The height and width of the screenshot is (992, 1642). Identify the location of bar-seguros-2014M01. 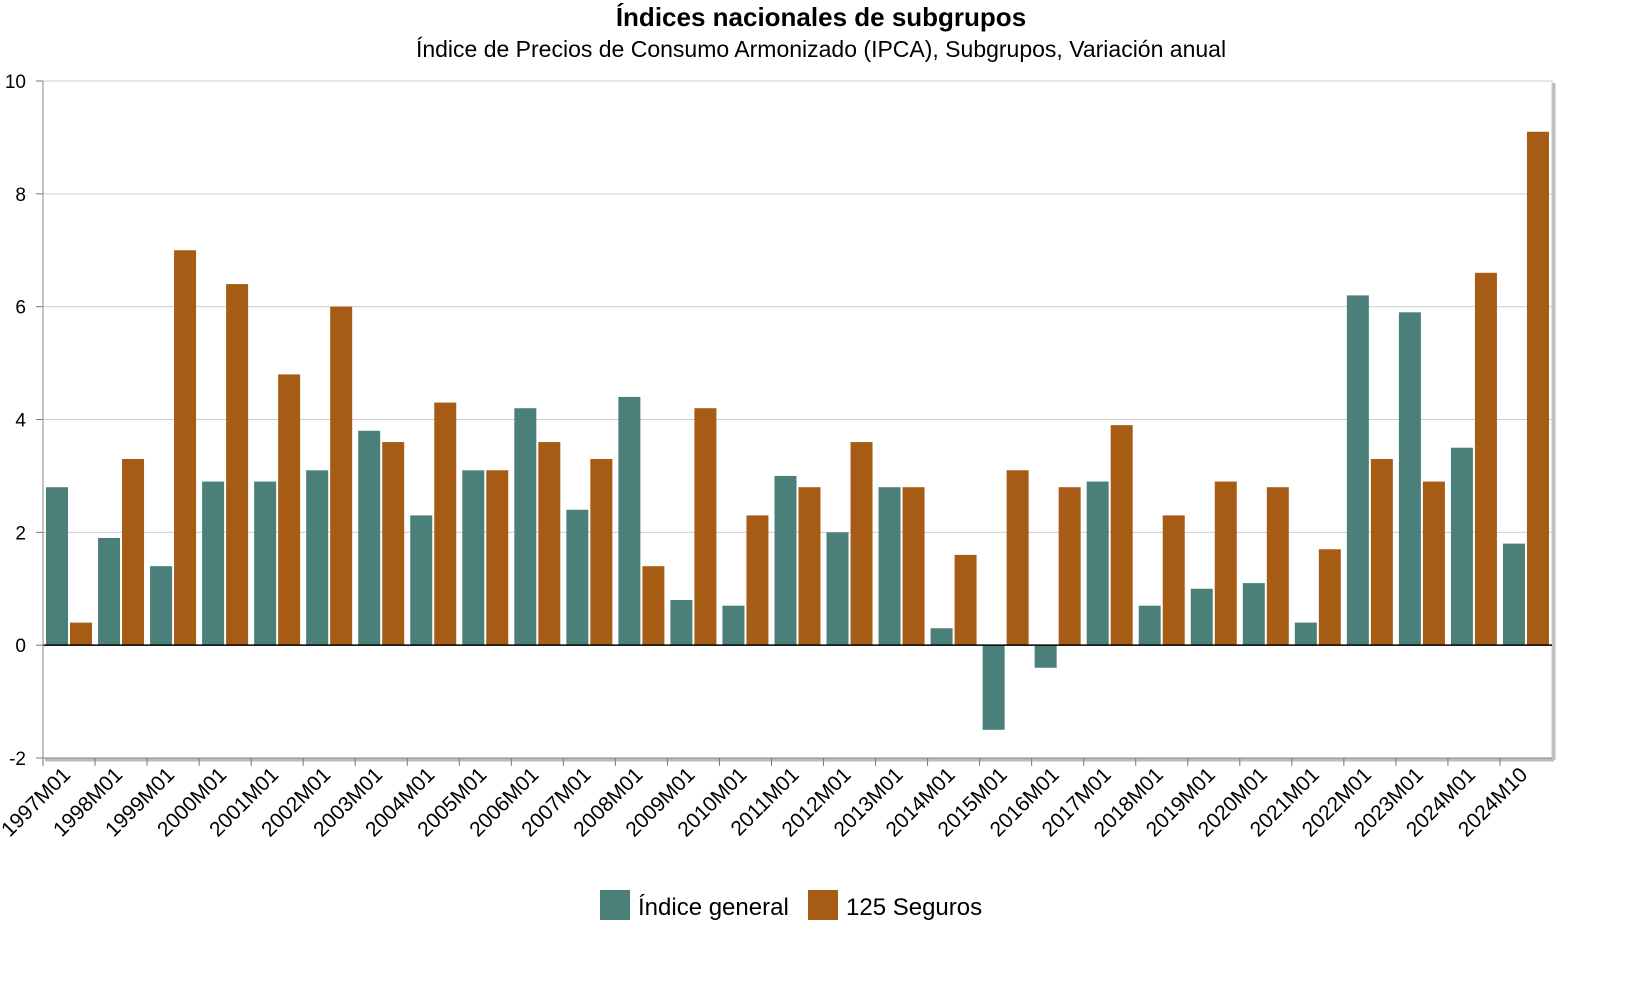
(965, 600).